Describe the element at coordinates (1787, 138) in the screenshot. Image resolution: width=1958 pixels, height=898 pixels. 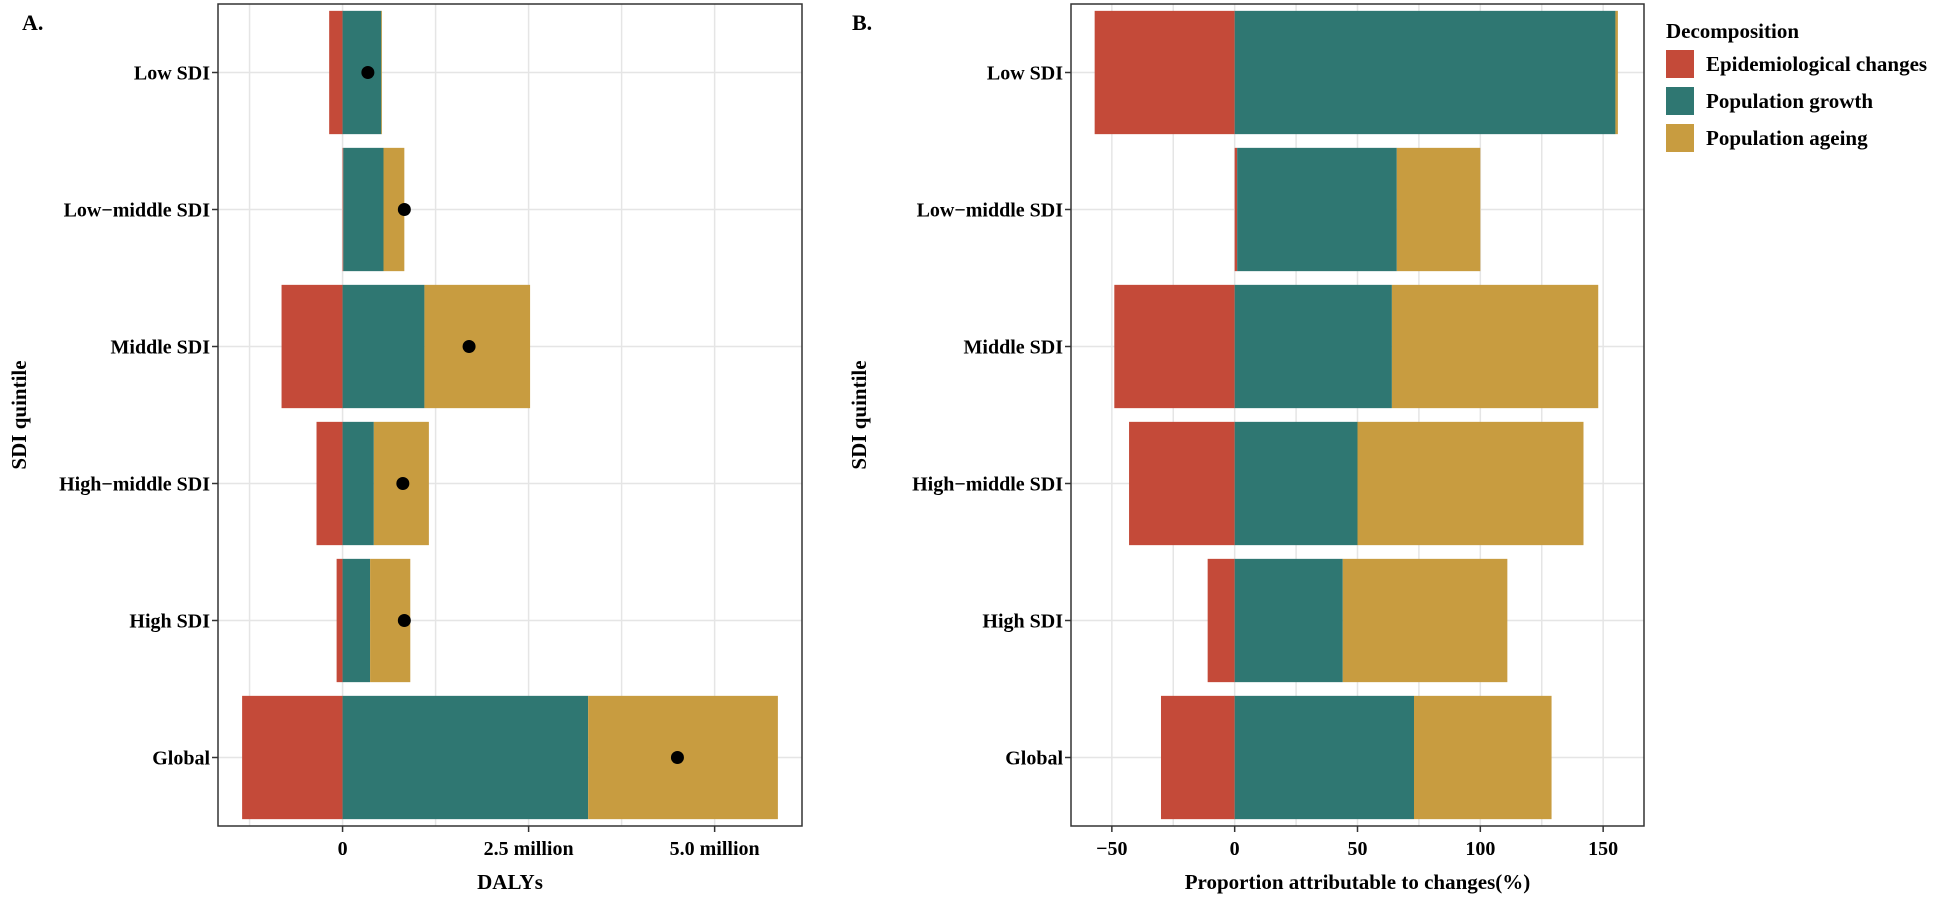
I see `legend-label-population-ageing: Population ageing` at that location.